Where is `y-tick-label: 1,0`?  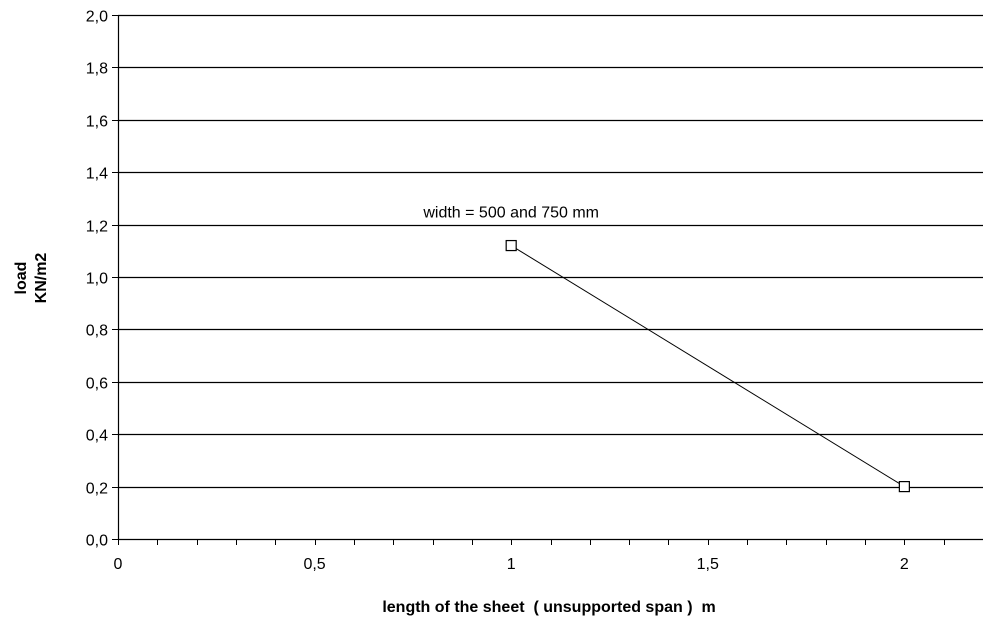 y-tick-label: 1,0 is located at coordinates (97, 279).